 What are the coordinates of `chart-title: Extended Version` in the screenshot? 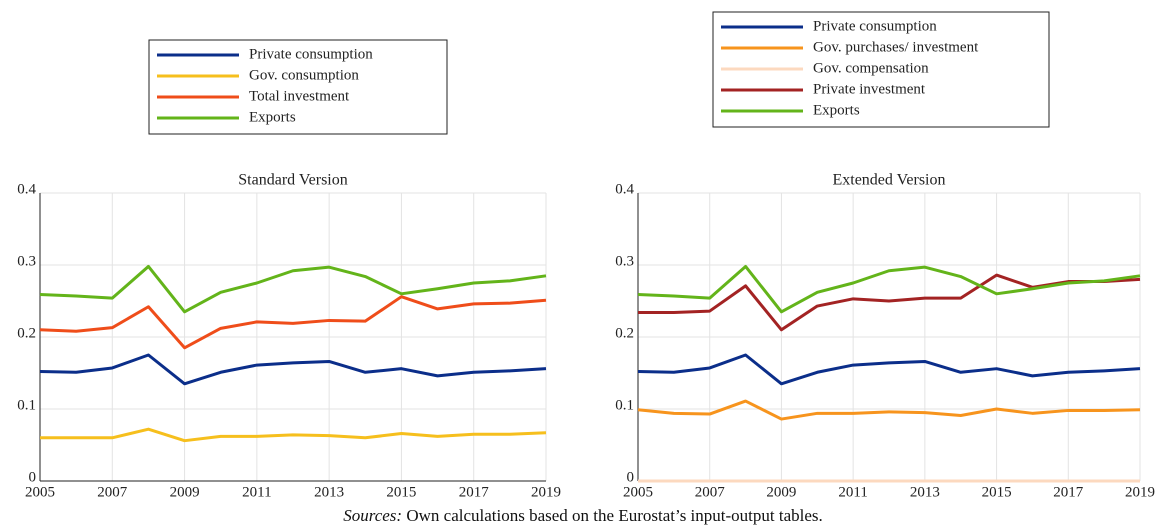 It's located at (888, 180).